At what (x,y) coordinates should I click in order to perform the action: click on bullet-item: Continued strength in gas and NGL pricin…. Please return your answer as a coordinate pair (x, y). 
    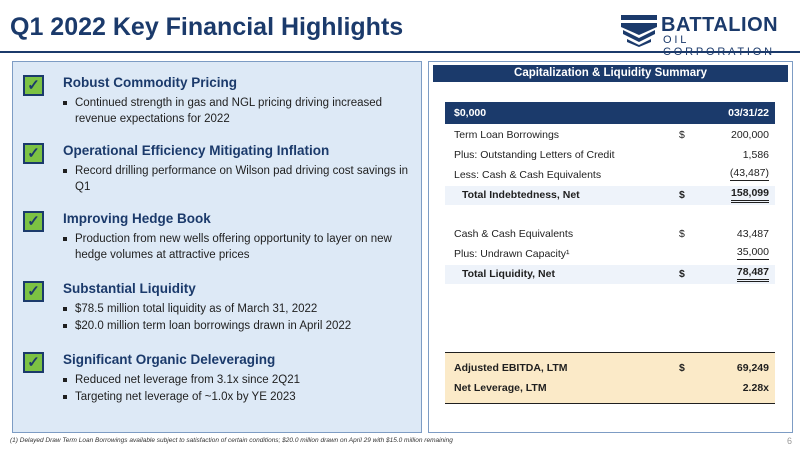
    Looking at the image, I should click on (238, 111).